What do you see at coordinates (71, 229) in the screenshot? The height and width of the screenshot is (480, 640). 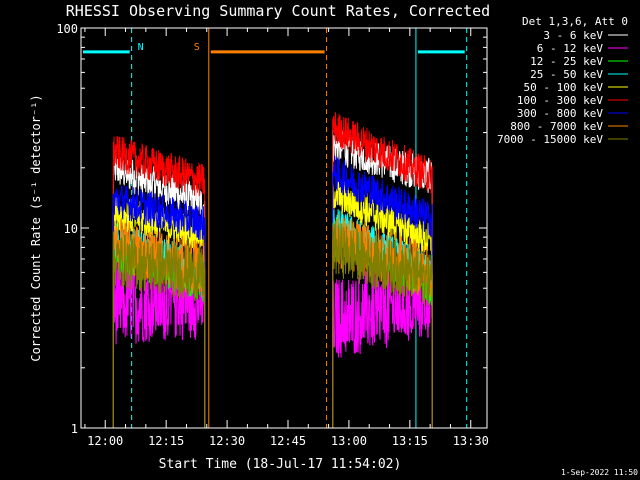 I see `y-tick-label: 10` at bounding box center [71, 229].